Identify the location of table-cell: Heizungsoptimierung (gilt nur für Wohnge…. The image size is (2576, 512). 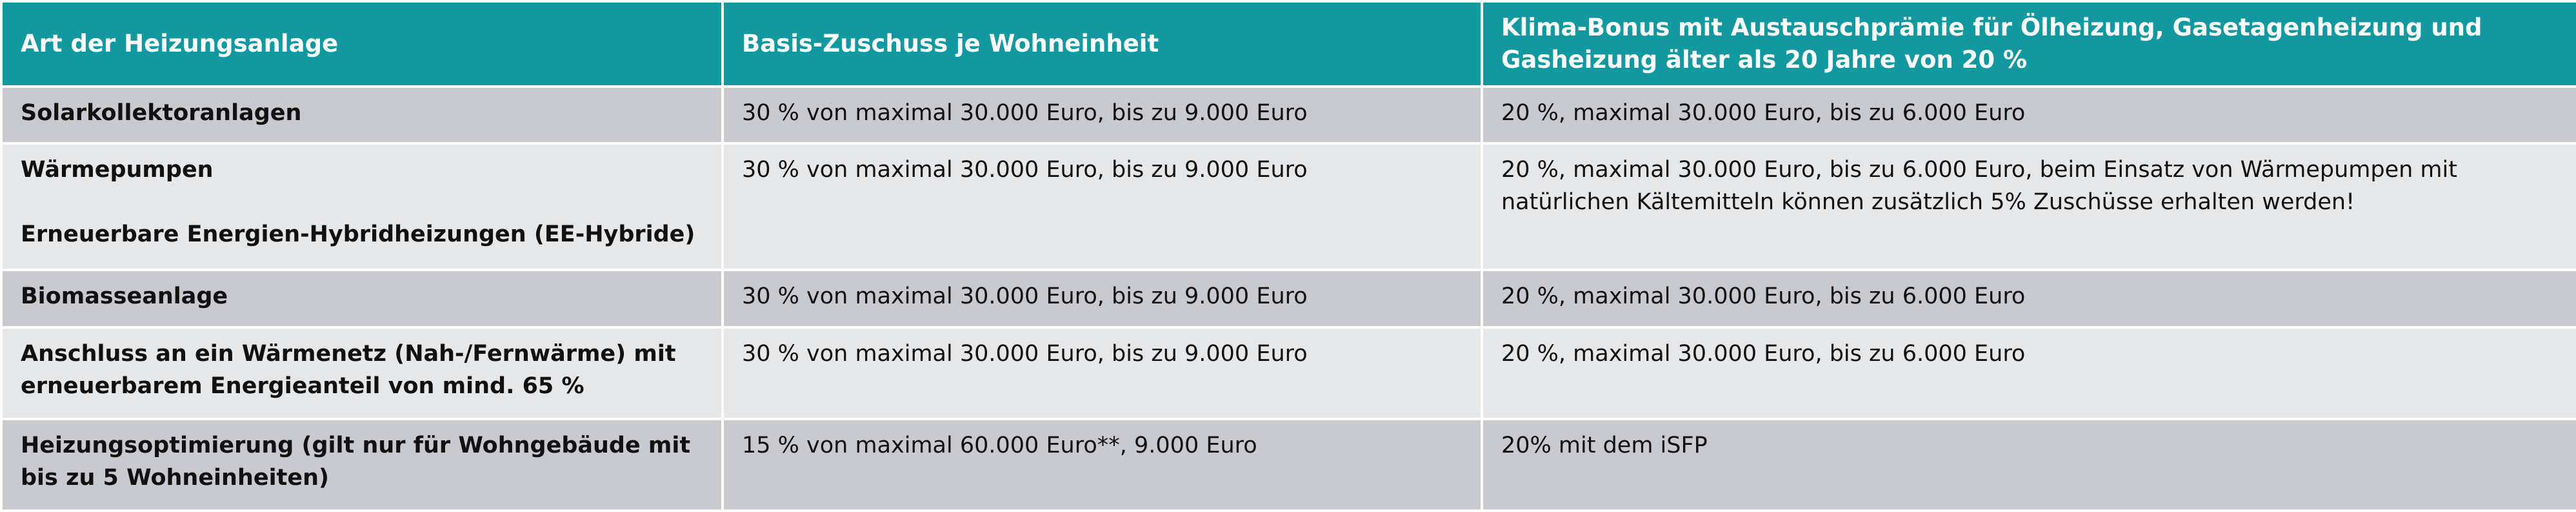
(362, 464).